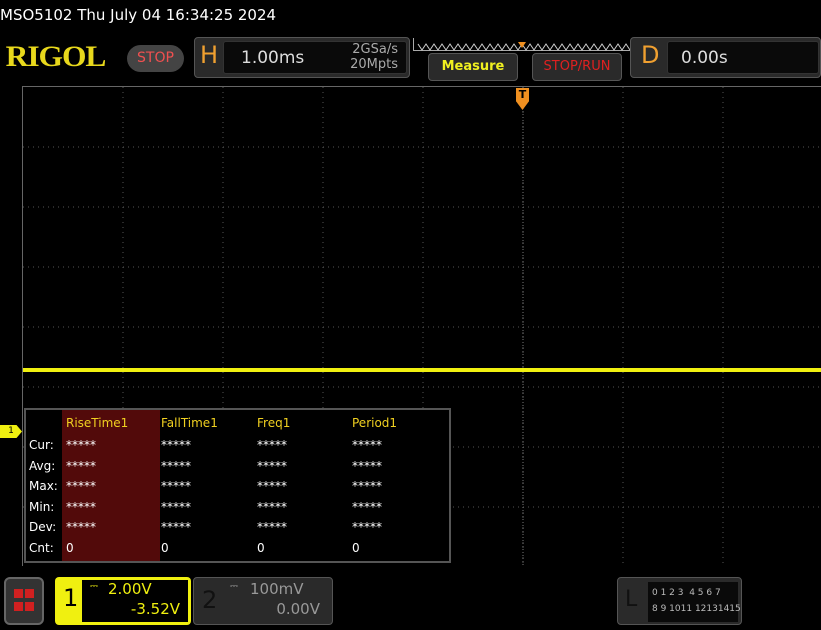  What do you see at coordinates (375, 49) in the screenshot?
I see `sample-rate-value: 2GSa/s` at bounding box center [375, 49].